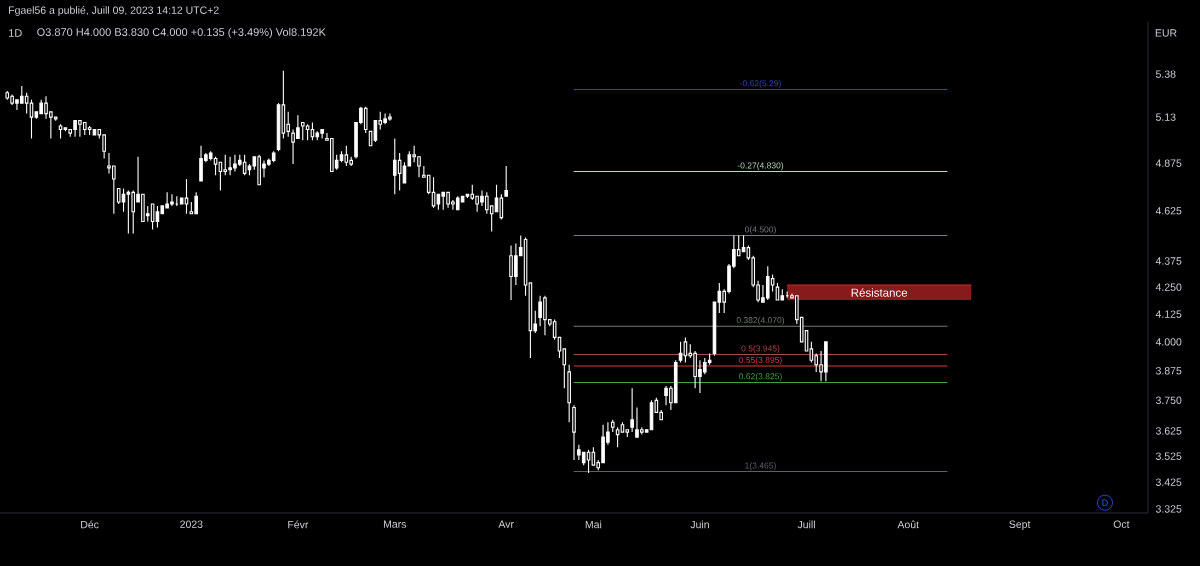 The image size is (1200, 566). I want to click on y-tick-label: 3.425, so click(1168, 482).